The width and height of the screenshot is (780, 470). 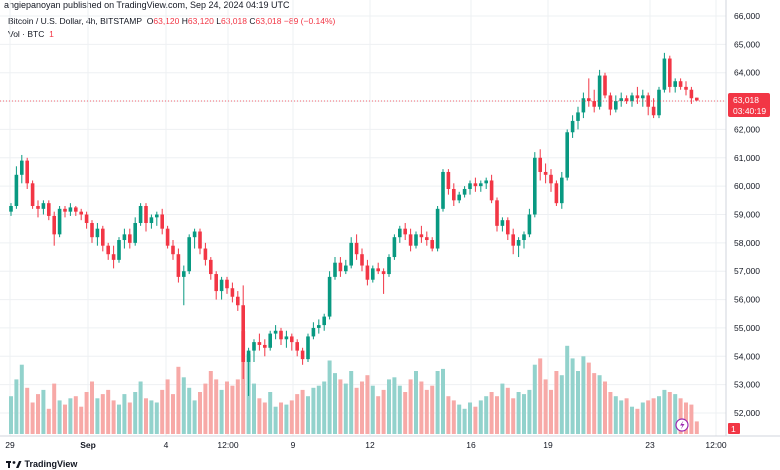 I want to click on volume-badge-value: 1, so click(x=733, y=429).